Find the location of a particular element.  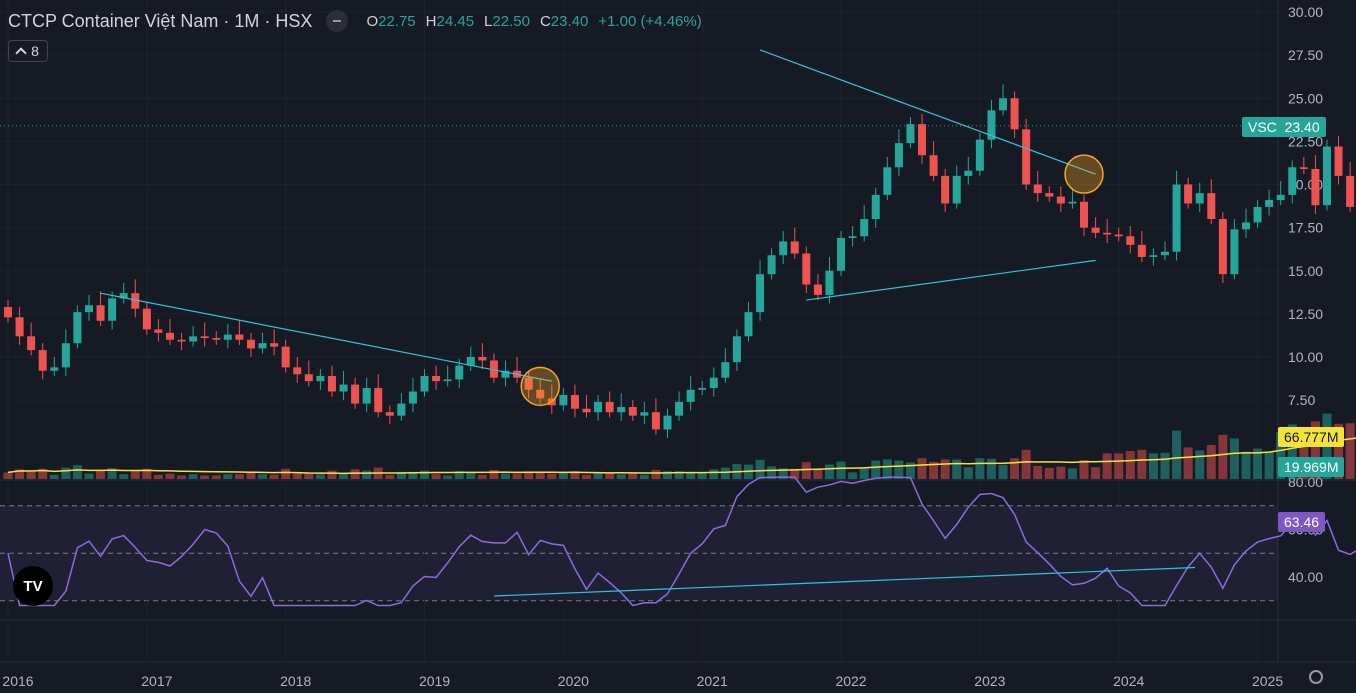

tradingview-logo: TV is located at coordinates (33, 586).